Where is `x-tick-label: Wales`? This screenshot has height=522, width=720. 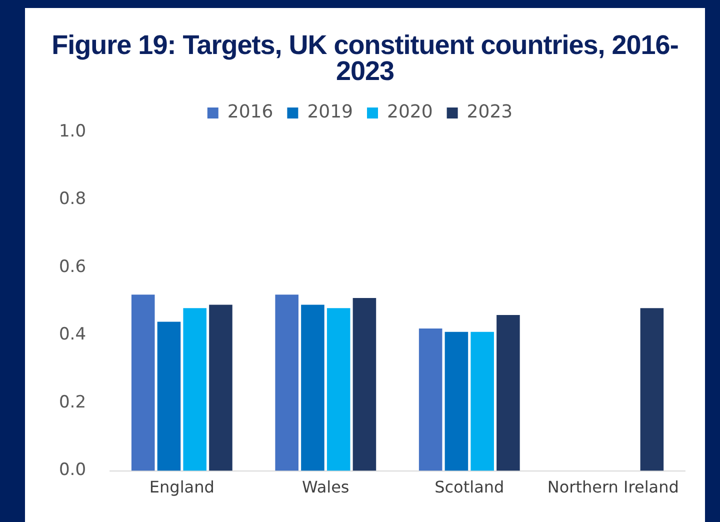 x-tick-label: Wales is located at coordinates (326, 487).